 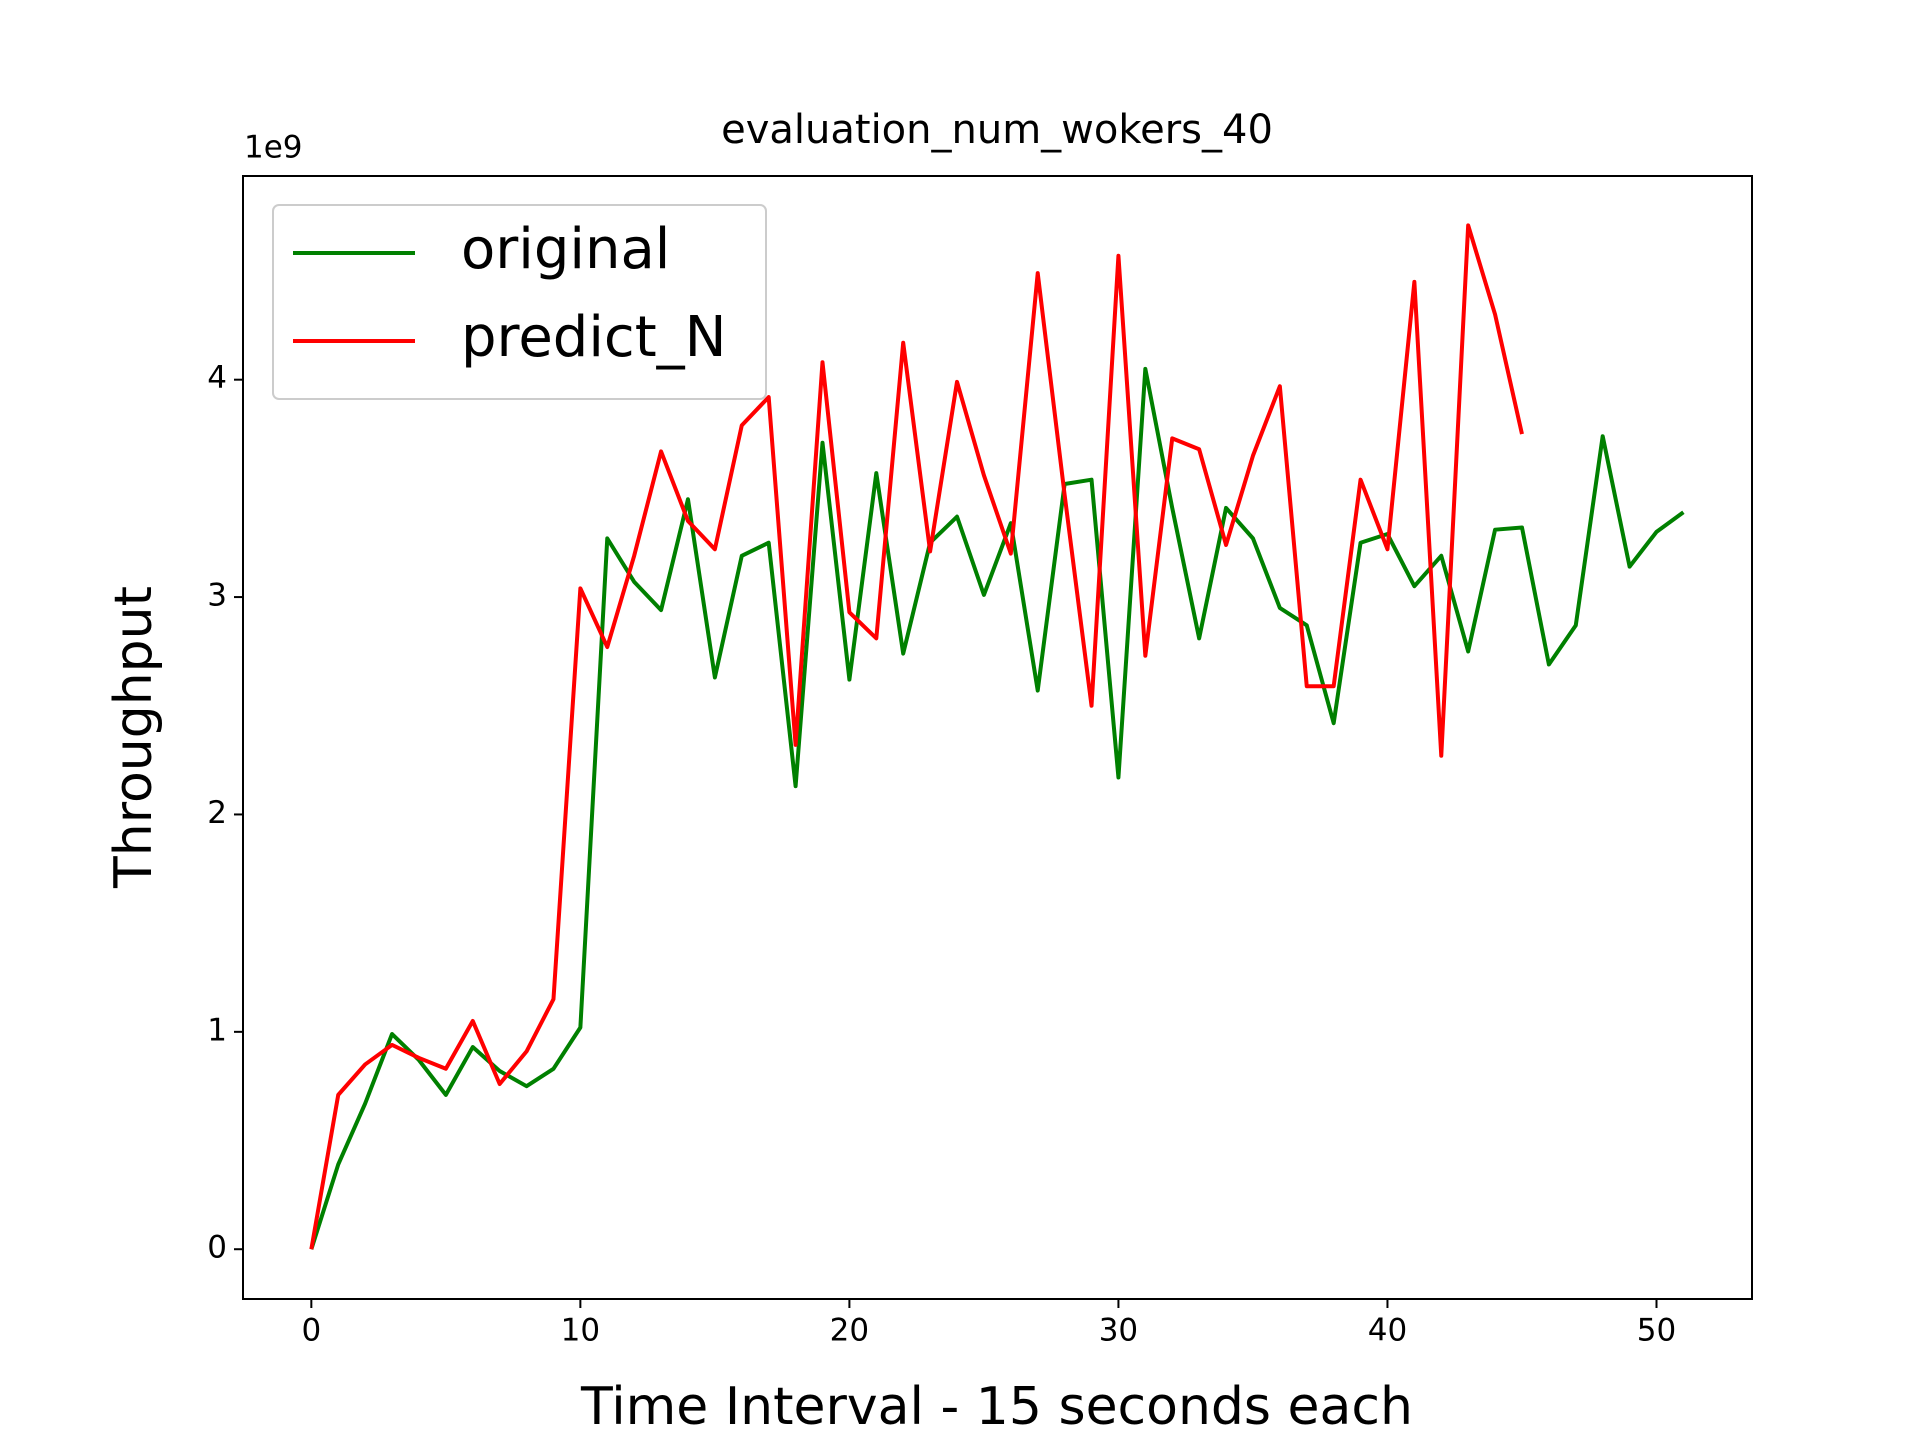 What do you see at coordinates (217, 813) in the screenshot?
I see `y-tick-label: 2` at bounding box center [217, 813].